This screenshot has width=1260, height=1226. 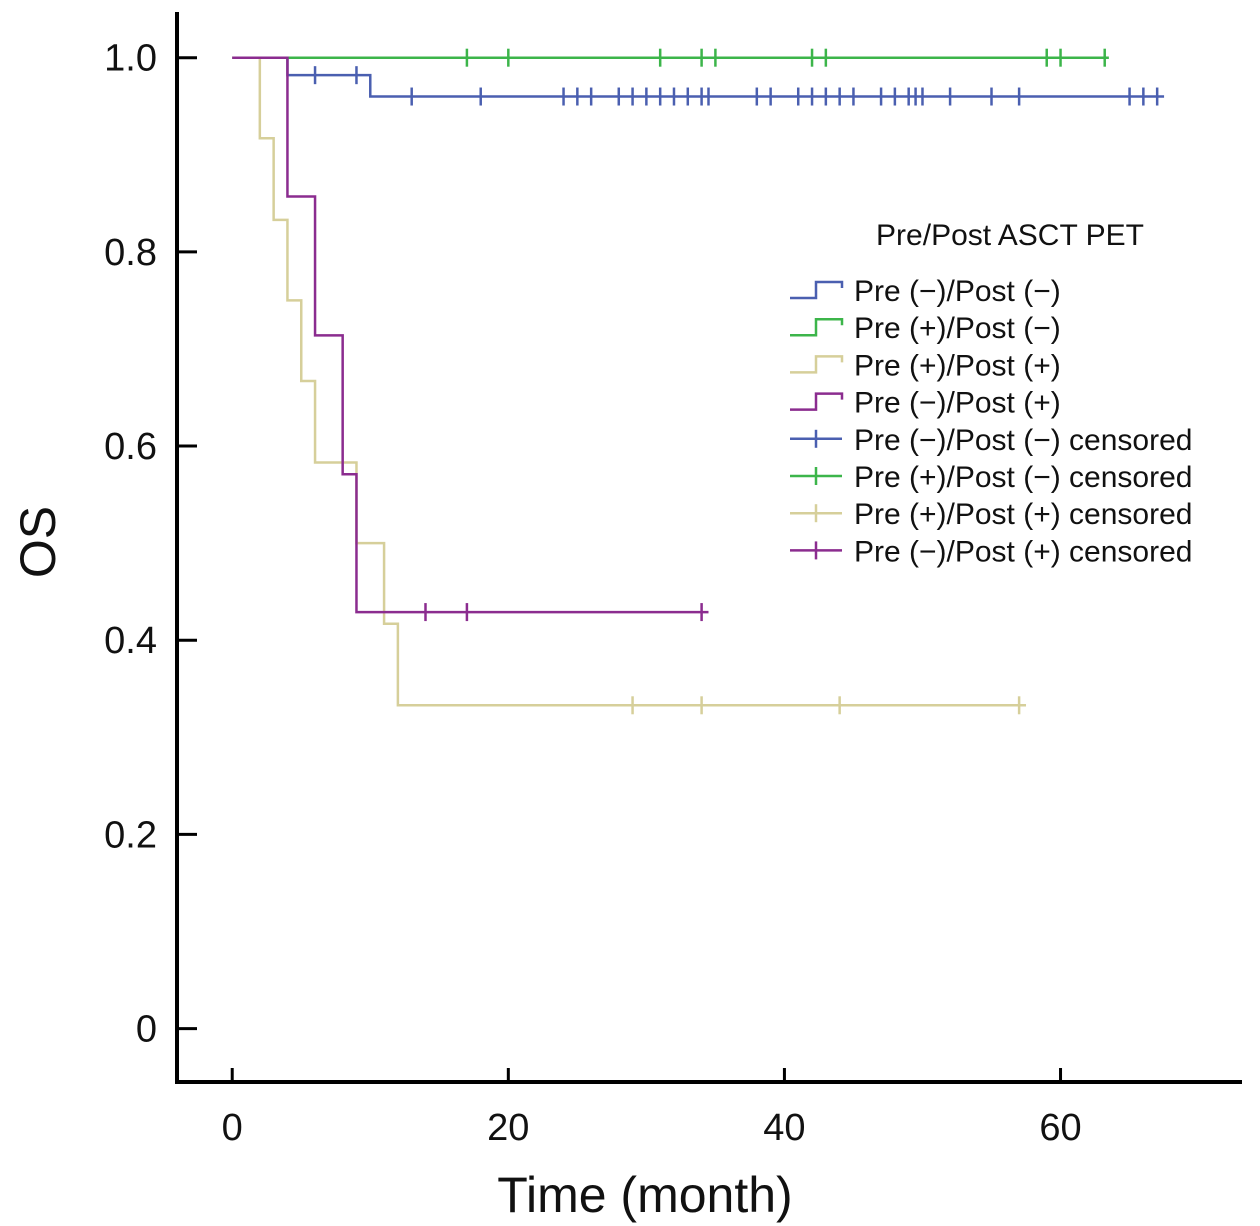 I want to click on legend-item: Pre (−)/Post (+), so click(x=925, y=403).